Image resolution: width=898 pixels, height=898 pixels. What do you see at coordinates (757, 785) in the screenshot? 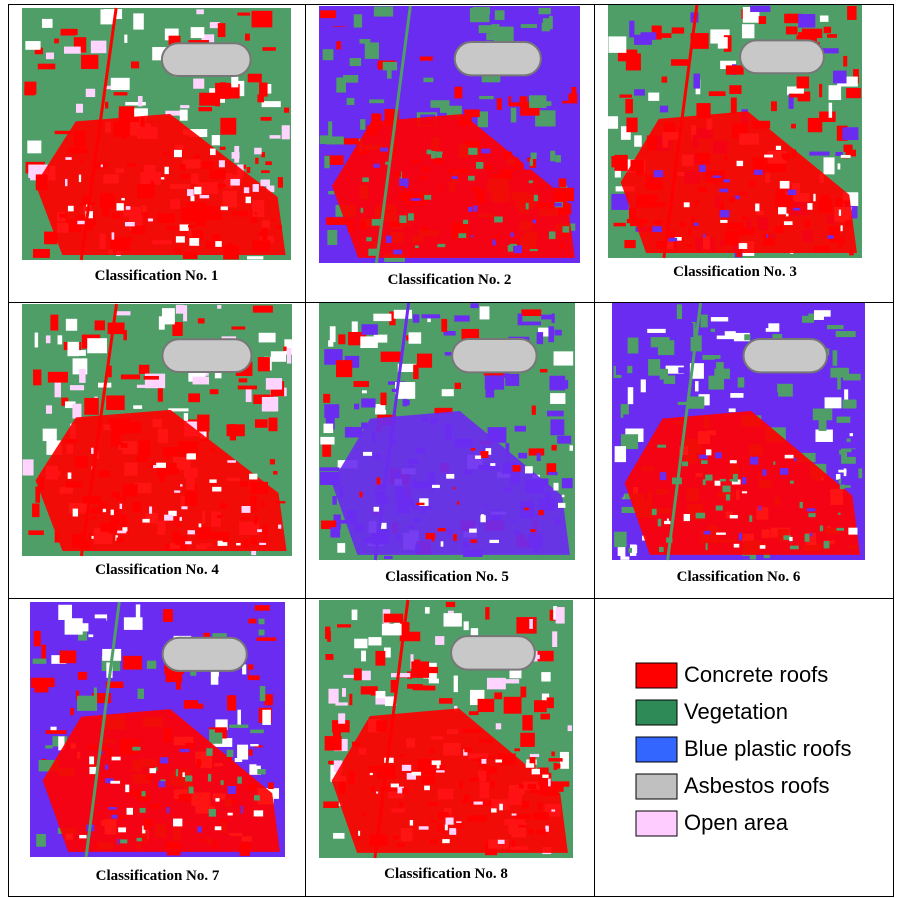
I see `legend-label: Asbestos roofs` at bounding box center [757, 785].